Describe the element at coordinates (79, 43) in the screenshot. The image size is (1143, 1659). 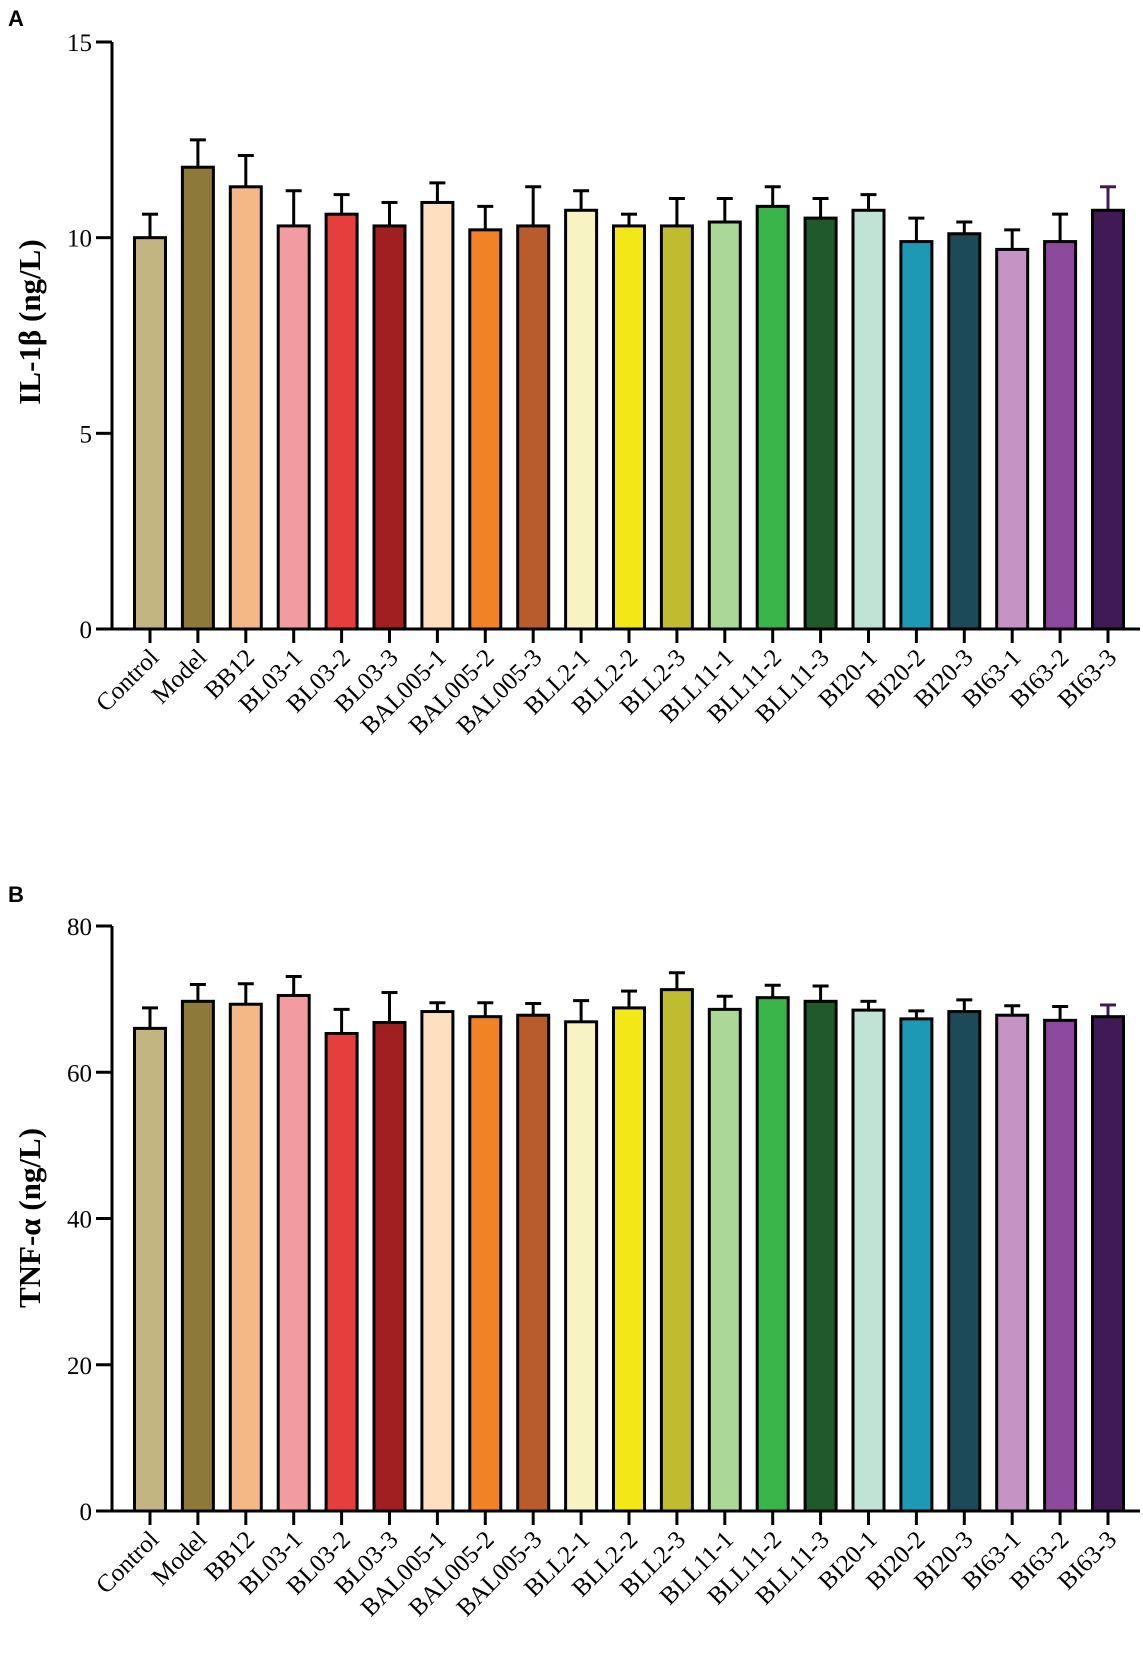
I see `y-tick-label: 15` at that location.